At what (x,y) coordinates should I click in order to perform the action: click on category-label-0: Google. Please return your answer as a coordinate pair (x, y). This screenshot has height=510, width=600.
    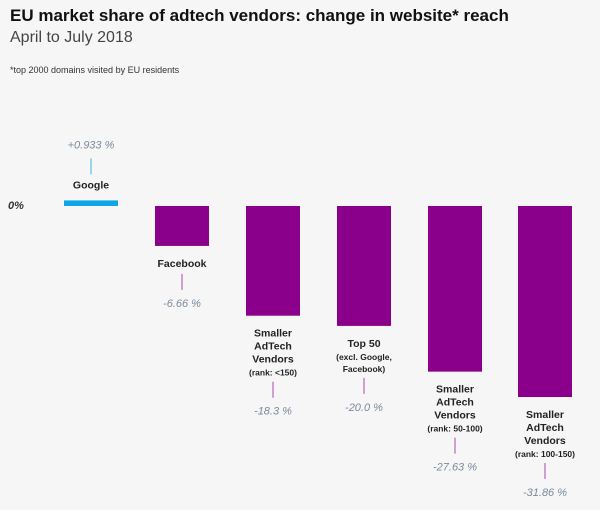
    Looking at the image, I should click on (91, 185).